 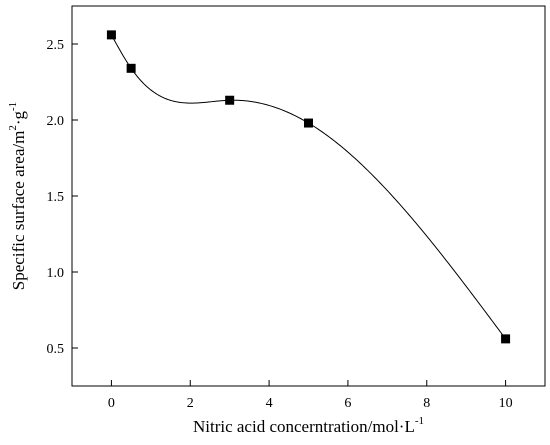 I want to click on y-tick-label: 2.0, so click(x=56, y=121).